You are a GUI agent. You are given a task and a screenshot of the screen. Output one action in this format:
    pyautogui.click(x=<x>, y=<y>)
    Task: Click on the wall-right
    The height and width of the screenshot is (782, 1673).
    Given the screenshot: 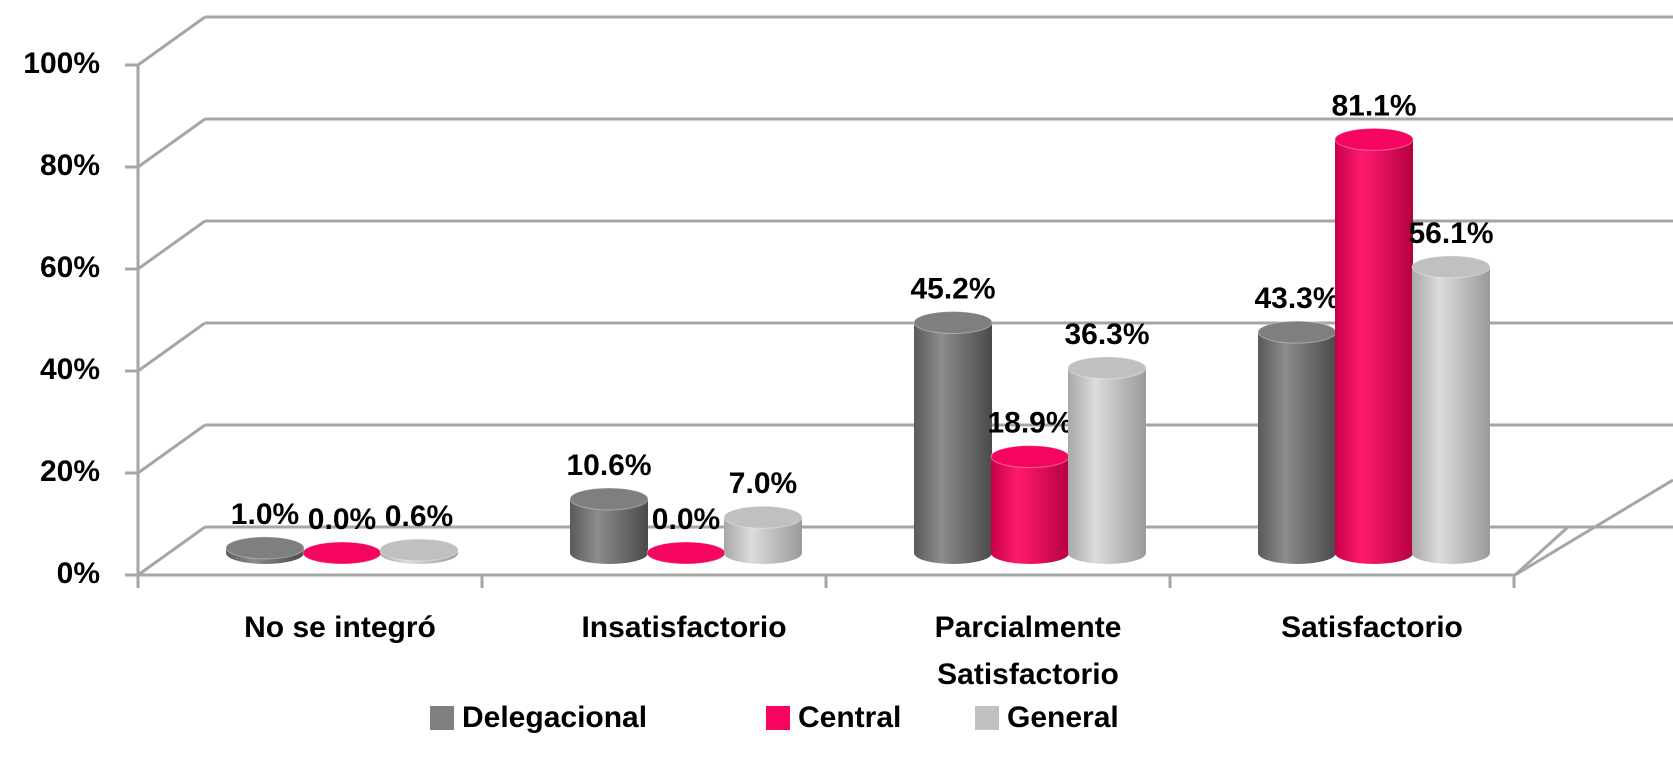 What is the action you would take?
    pyautogui.click(x=1593, y=527)
    